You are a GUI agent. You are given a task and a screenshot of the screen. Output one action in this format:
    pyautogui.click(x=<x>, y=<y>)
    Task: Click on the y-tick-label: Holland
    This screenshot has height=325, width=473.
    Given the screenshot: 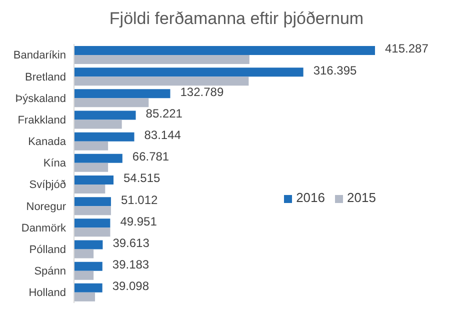 What is the action you would take?
    pyautogui.click(x=47, y=293)
    